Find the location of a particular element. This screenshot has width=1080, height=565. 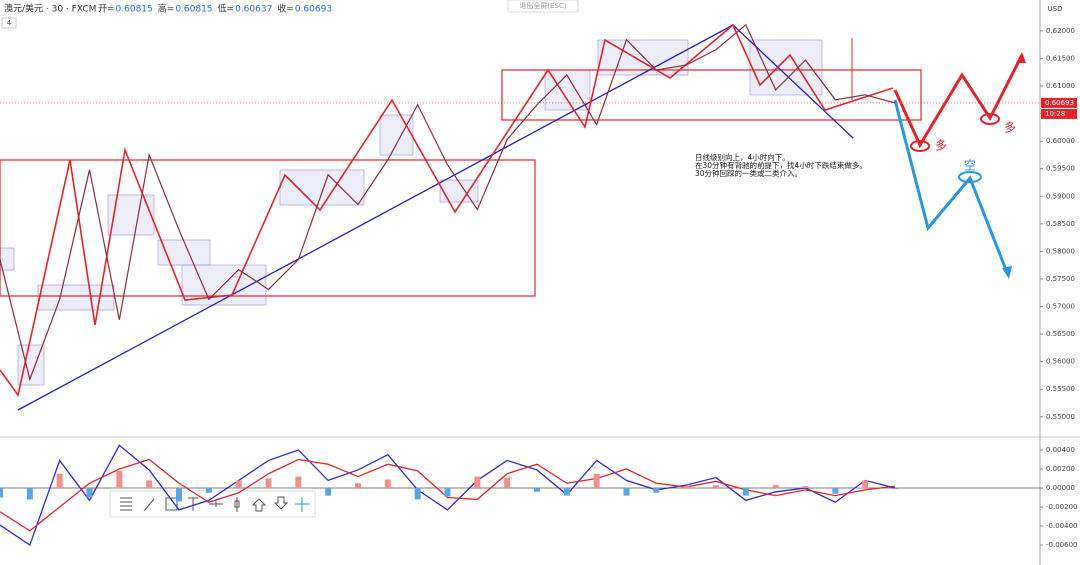

trend-line is located at coordinates (793, 81).